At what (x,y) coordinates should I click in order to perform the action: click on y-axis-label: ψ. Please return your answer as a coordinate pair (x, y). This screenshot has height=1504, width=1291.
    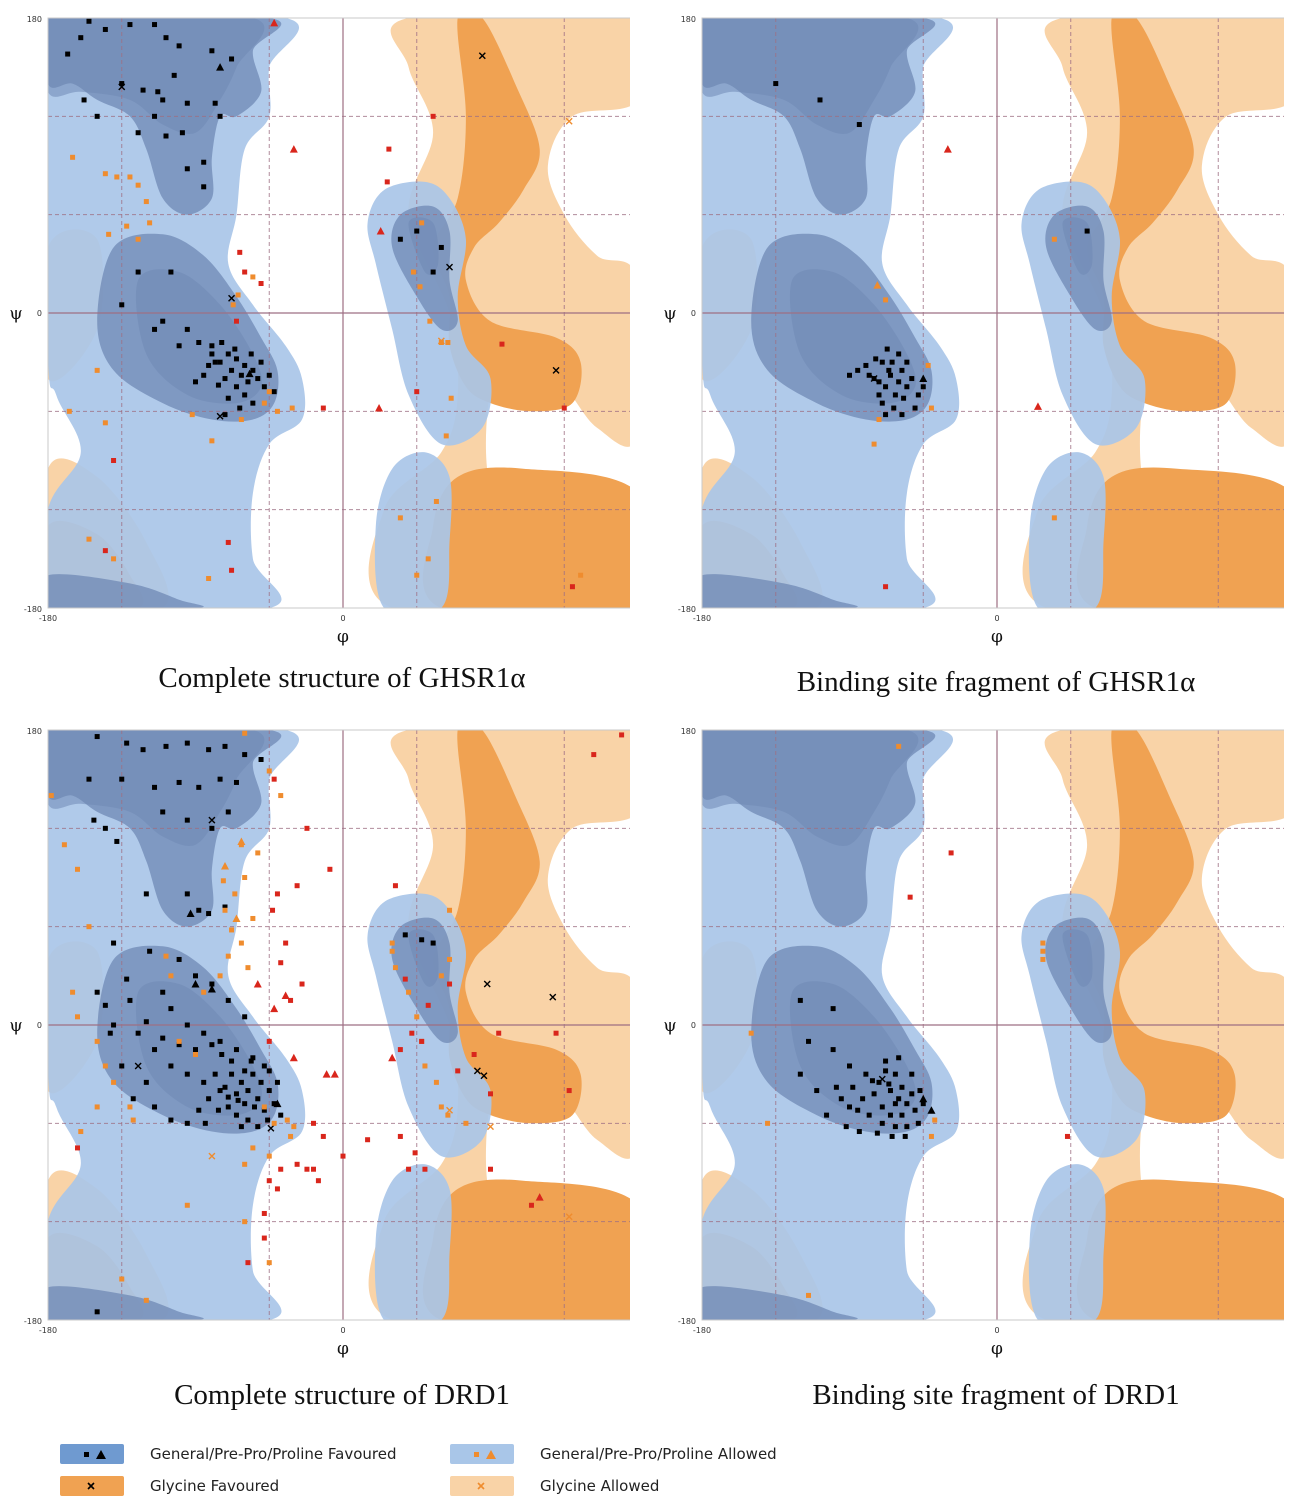
    Looking at the image, I should click on (15, 1026).